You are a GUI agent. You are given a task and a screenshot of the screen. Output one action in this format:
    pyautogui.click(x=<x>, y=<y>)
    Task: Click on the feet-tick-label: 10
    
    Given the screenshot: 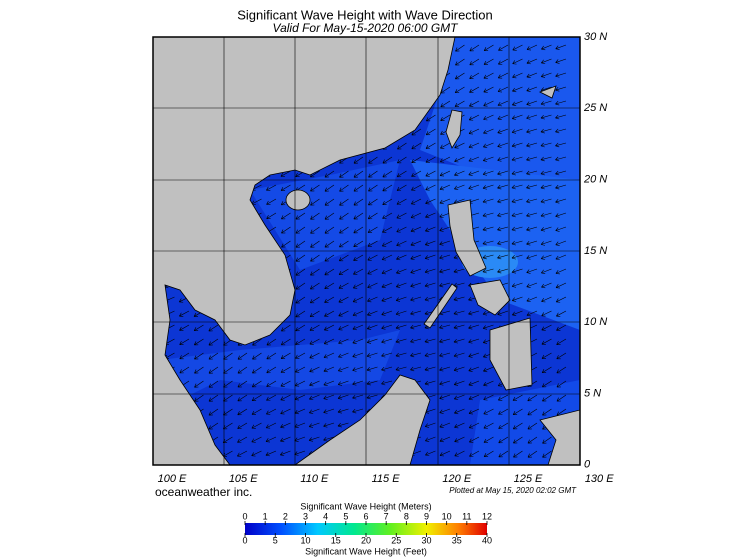 What is the action you would take?
    pyautogui.click(x=305, y=540)
    